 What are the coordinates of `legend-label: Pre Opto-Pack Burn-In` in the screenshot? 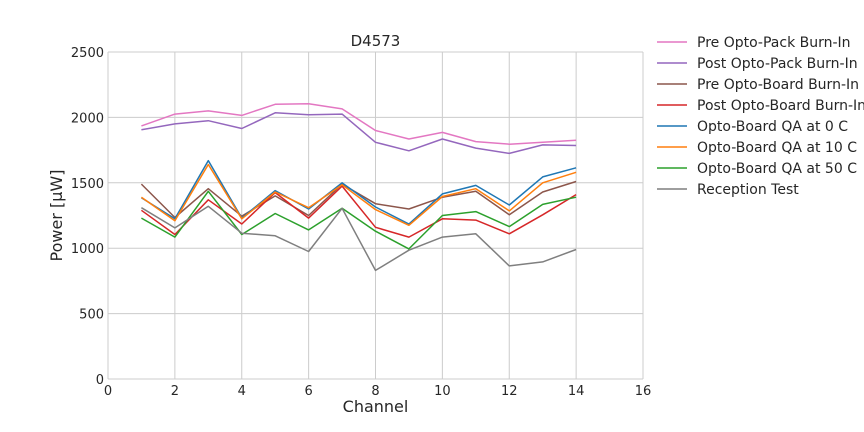 It's located at (774, 43).